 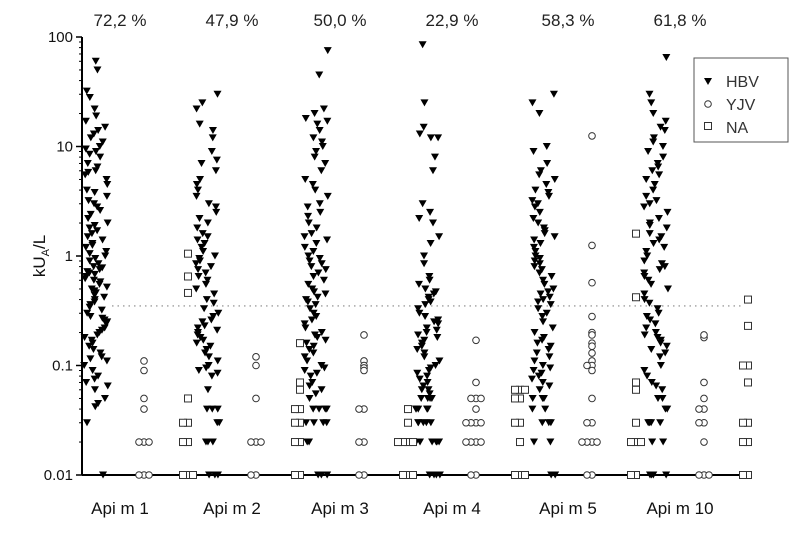 What do you see at coordinates (742, 82) in the screenshot?
I see `legend-hbv-label: HBV` at bounding box center [742, 82].